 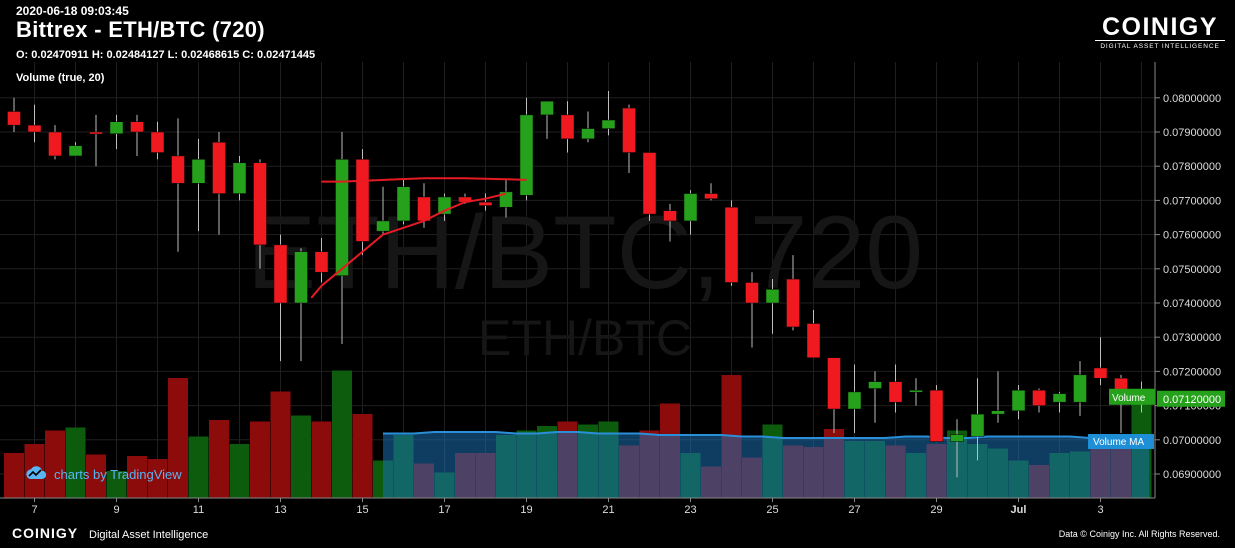 What do you see at coordinates (608, 510) in the screenshot?
I see `time-tick-label: 21` at bounding box center [608, 510].